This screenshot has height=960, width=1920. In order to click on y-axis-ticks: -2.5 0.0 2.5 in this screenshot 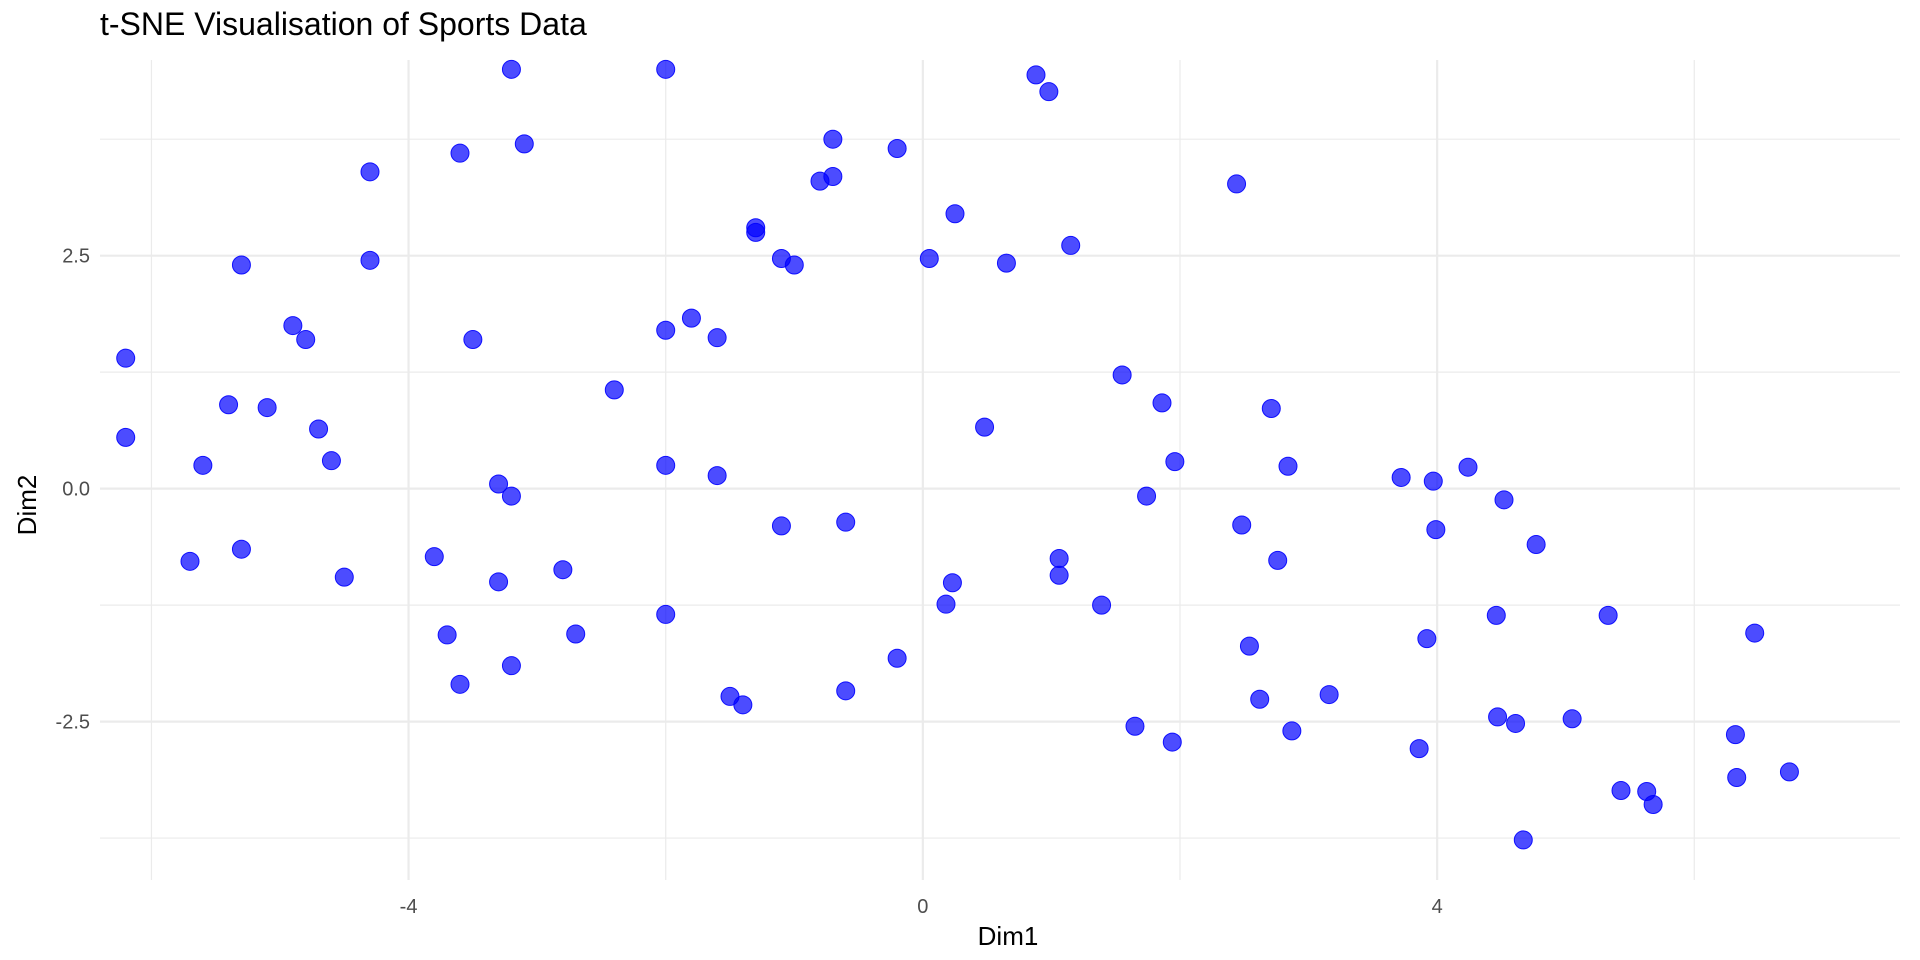, I will do `click(73, 490)`.